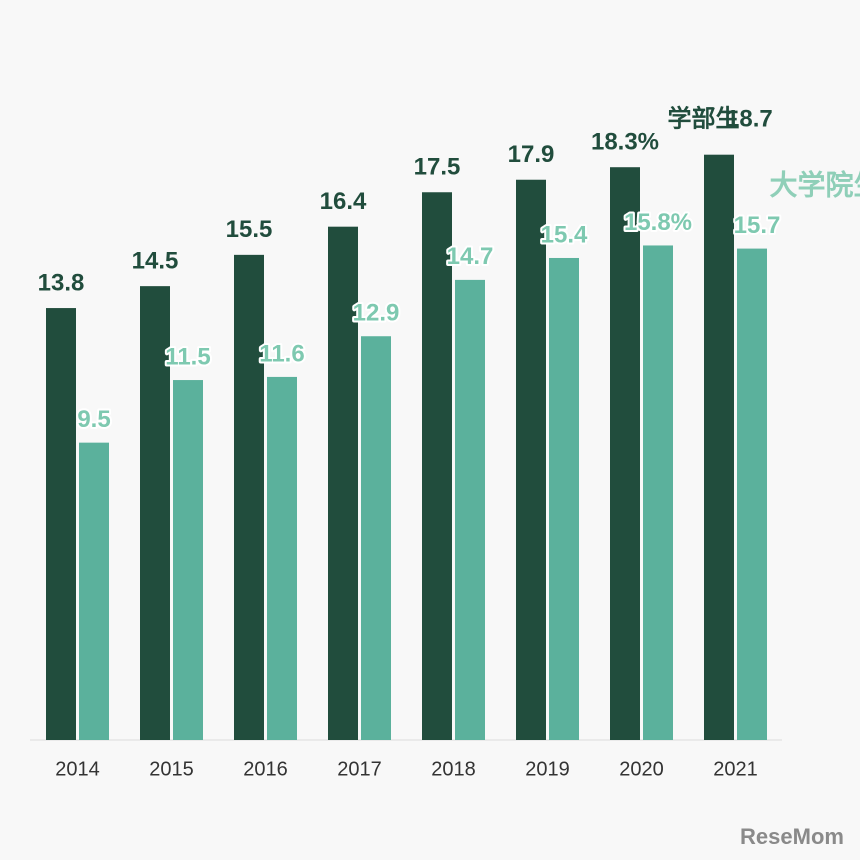 Image resolution: width=860 pixels, height=860 pixels. What do you see at coordinates (93, 419) in the screenshot?
I see `value-label: 9.5` at bounding box center [93, 419].